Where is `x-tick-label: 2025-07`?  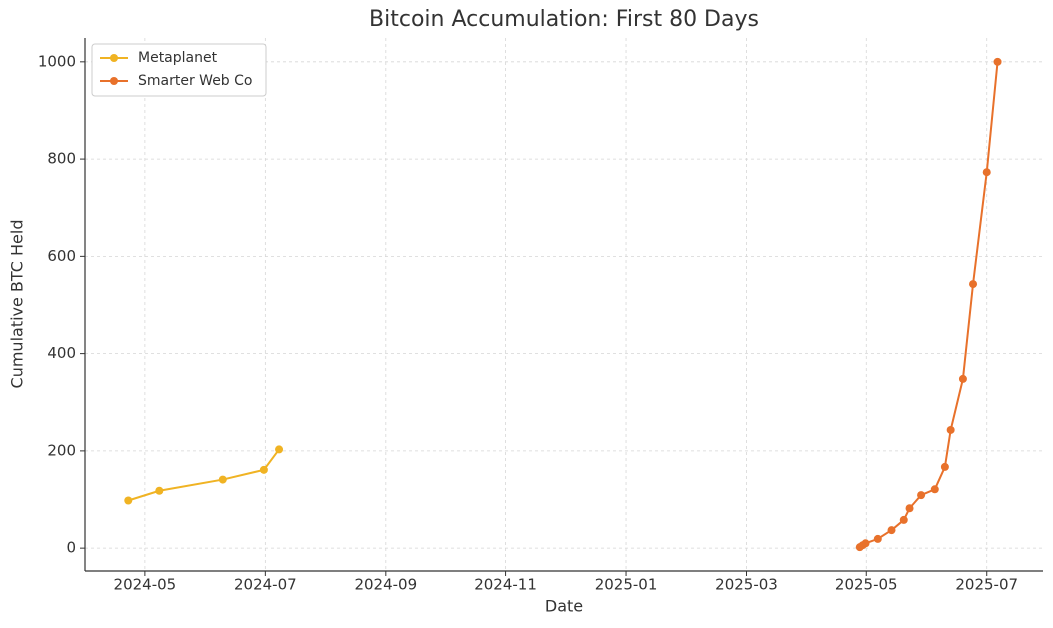
x-tick-label: 2025-07 is located at coordinates (986, 585).